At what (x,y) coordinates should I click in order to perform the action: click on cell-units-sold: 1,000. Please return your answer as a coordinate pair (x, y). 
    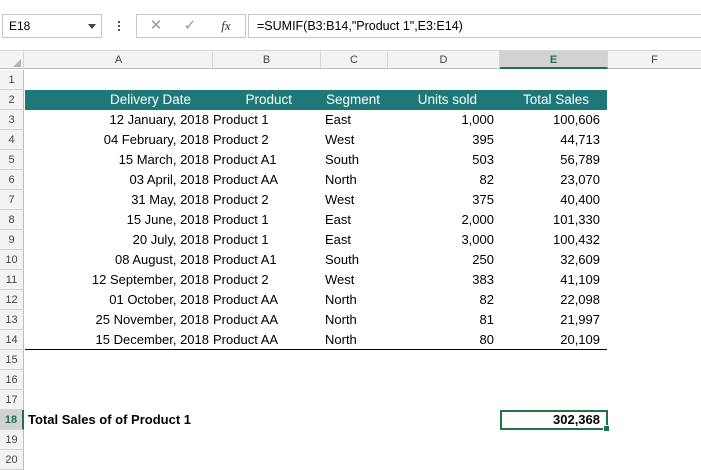
    Looking at the image, I should click on (477, 119).